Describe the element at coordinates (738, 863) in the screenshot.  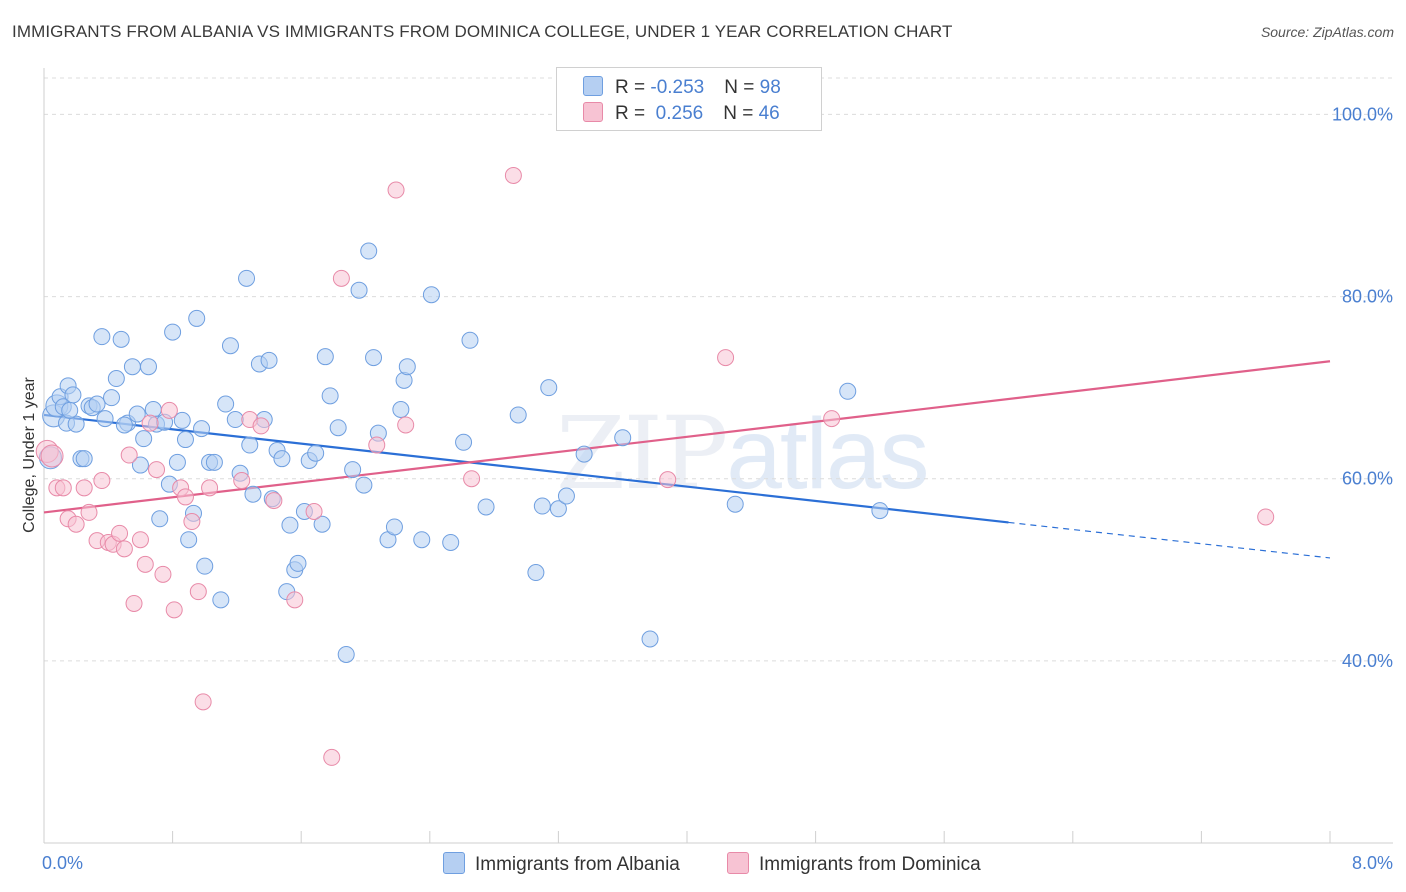
I see `dominica-legend-swatch` at that location.